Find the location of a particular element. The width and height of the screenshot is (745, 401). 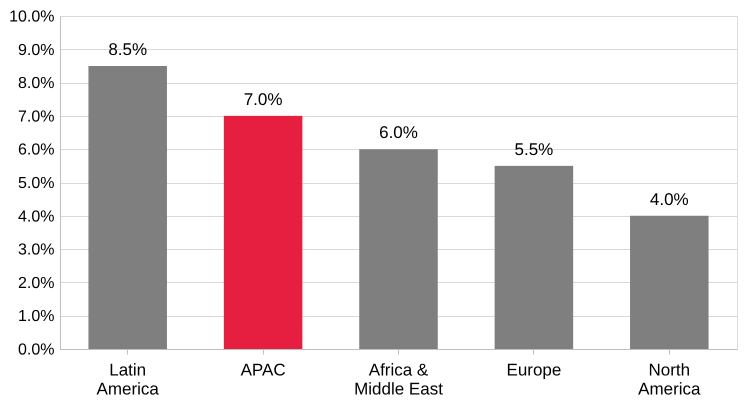

x-tick-label: Africa & Middle East is located at coordinates (399, 379).